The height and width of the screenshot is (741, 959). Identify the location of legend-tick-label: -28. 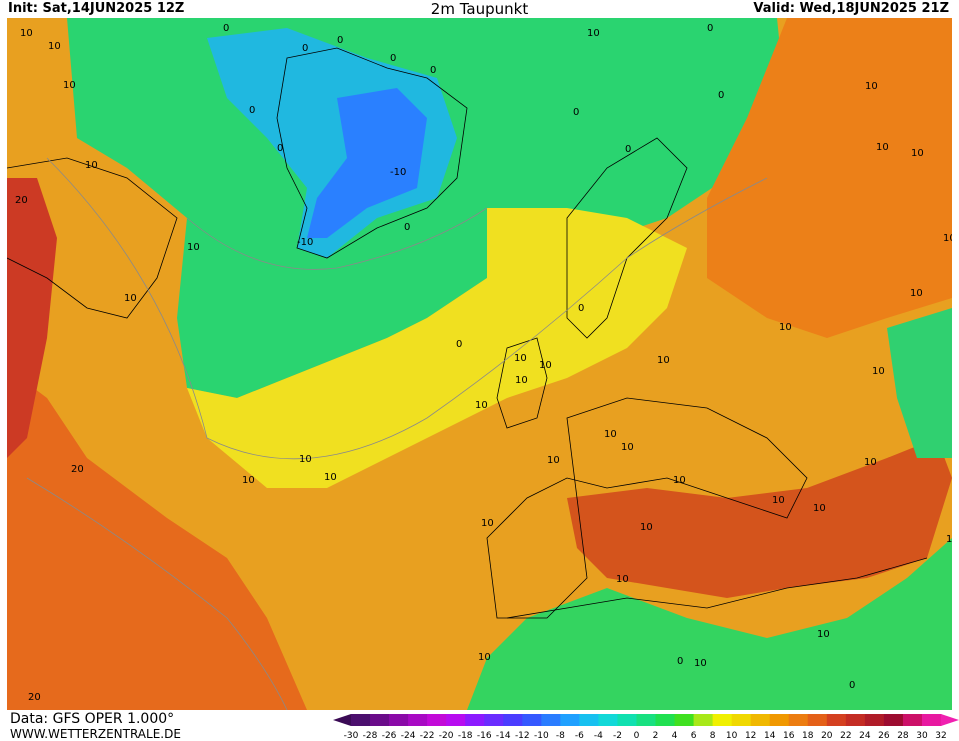
(370, 736).